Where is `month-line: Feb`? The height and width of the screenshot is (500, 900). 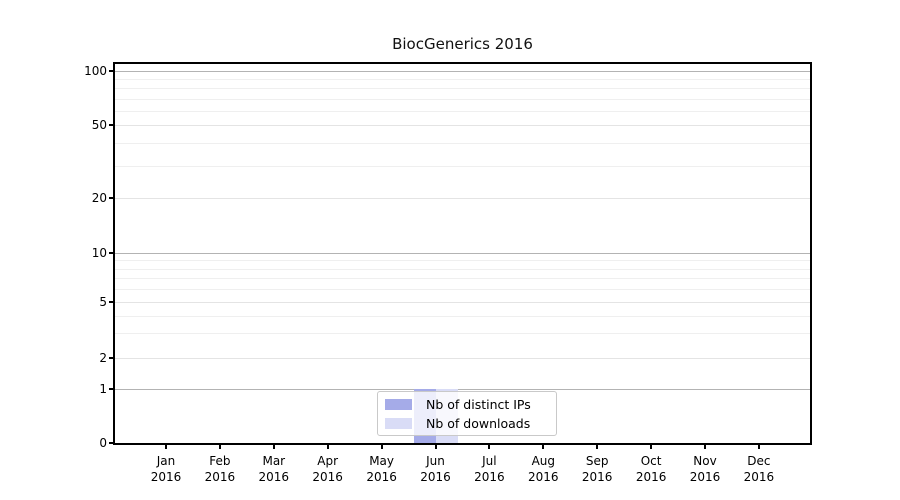
month-line: Feb is located at coordinates (220, 461).